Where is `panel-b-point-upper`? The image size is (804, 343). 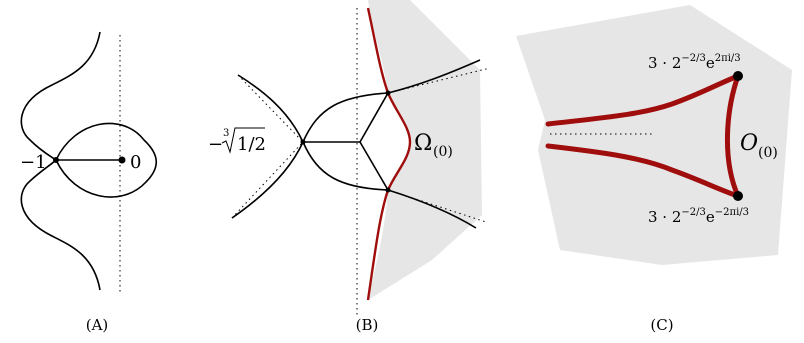 panel-b-point-upper is located at coordinates (388, 93).